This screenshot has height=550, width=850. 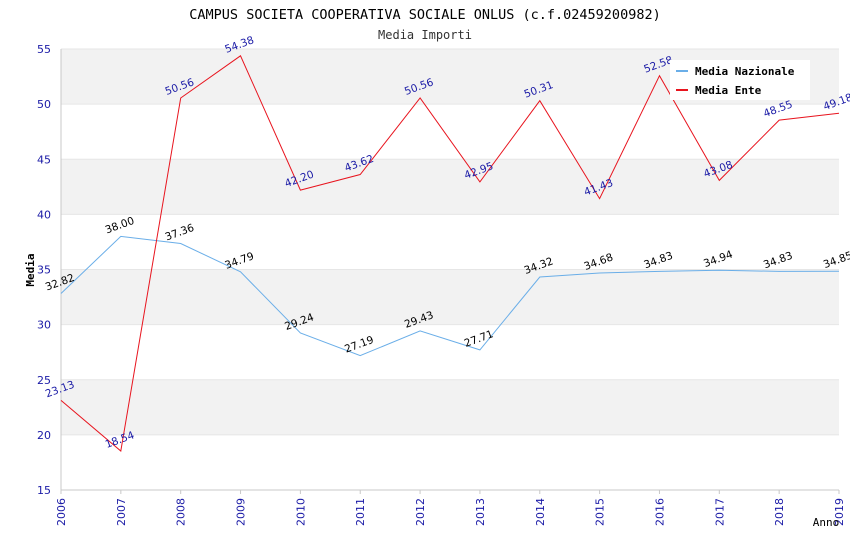 I want to click on x-tick-label: 2007, so click(x=121, y=512).